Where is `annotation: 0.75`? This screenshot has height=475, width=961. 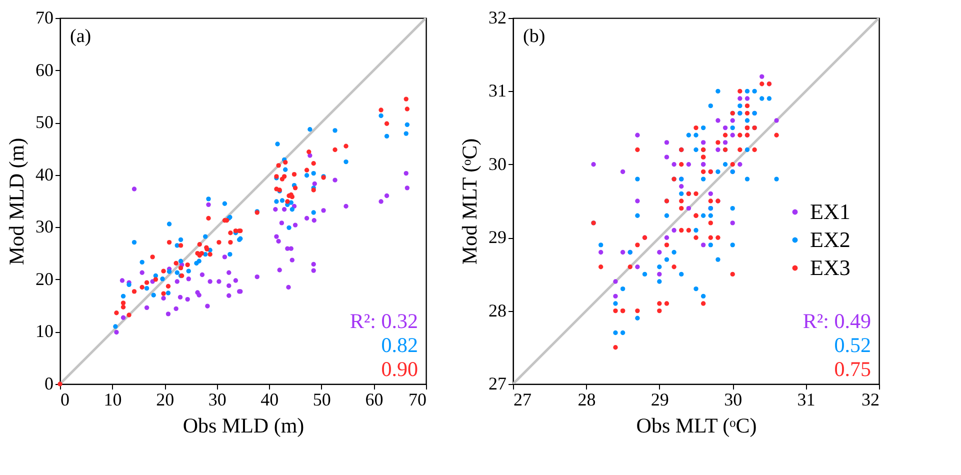 annotation: 0.75 is located at coordinates (852, 369).